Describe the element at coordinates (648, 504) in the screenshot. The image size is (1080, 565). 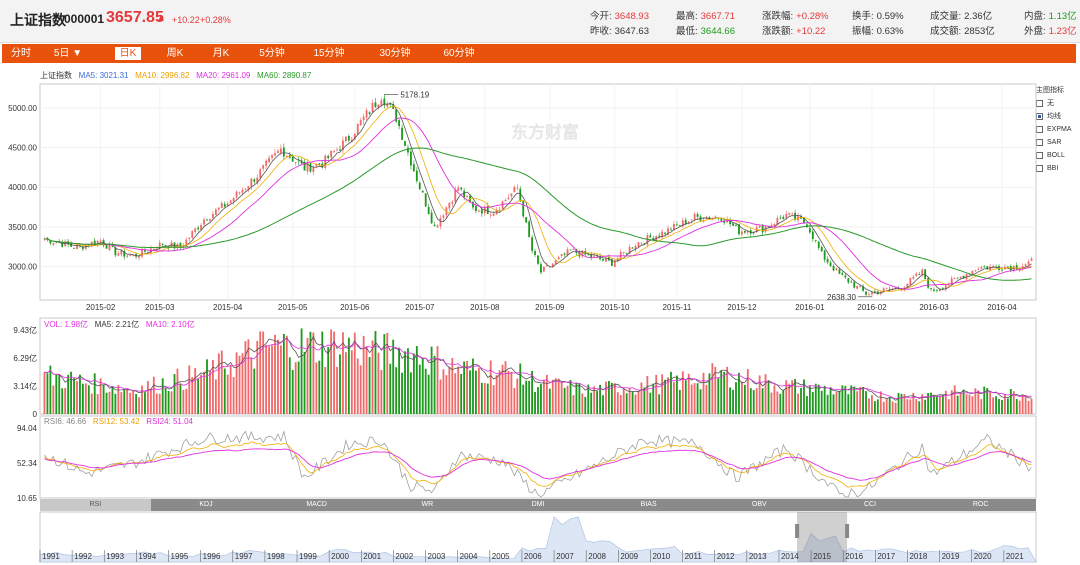
I see `indicator-tab-bias: BIAS` at that location.